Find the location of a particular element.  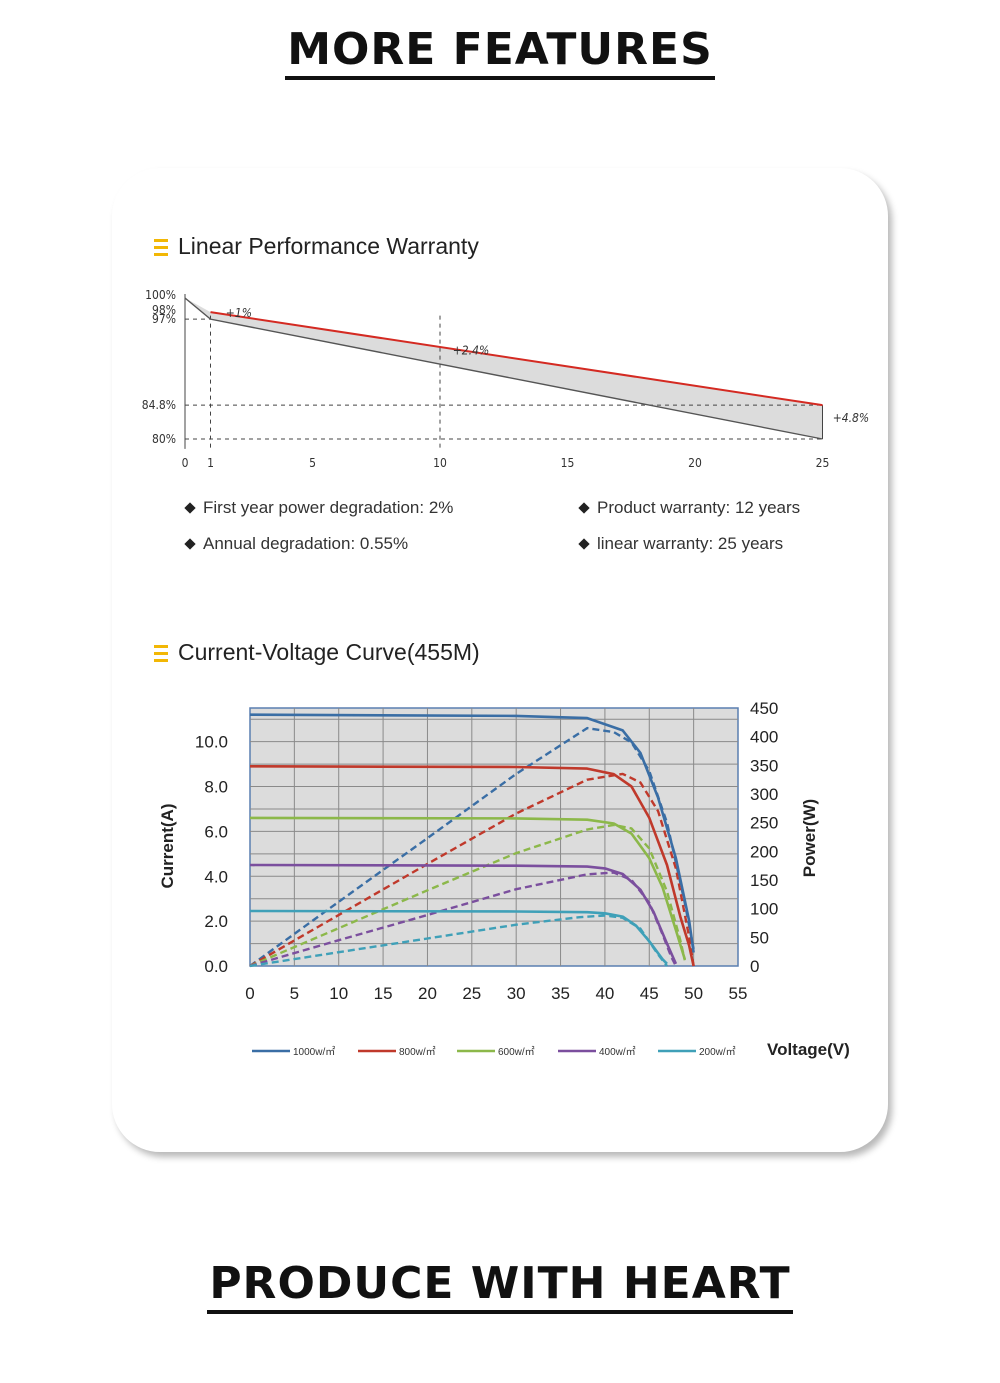

y-tick-label: 10.0 is located at coordinates (211, 742).